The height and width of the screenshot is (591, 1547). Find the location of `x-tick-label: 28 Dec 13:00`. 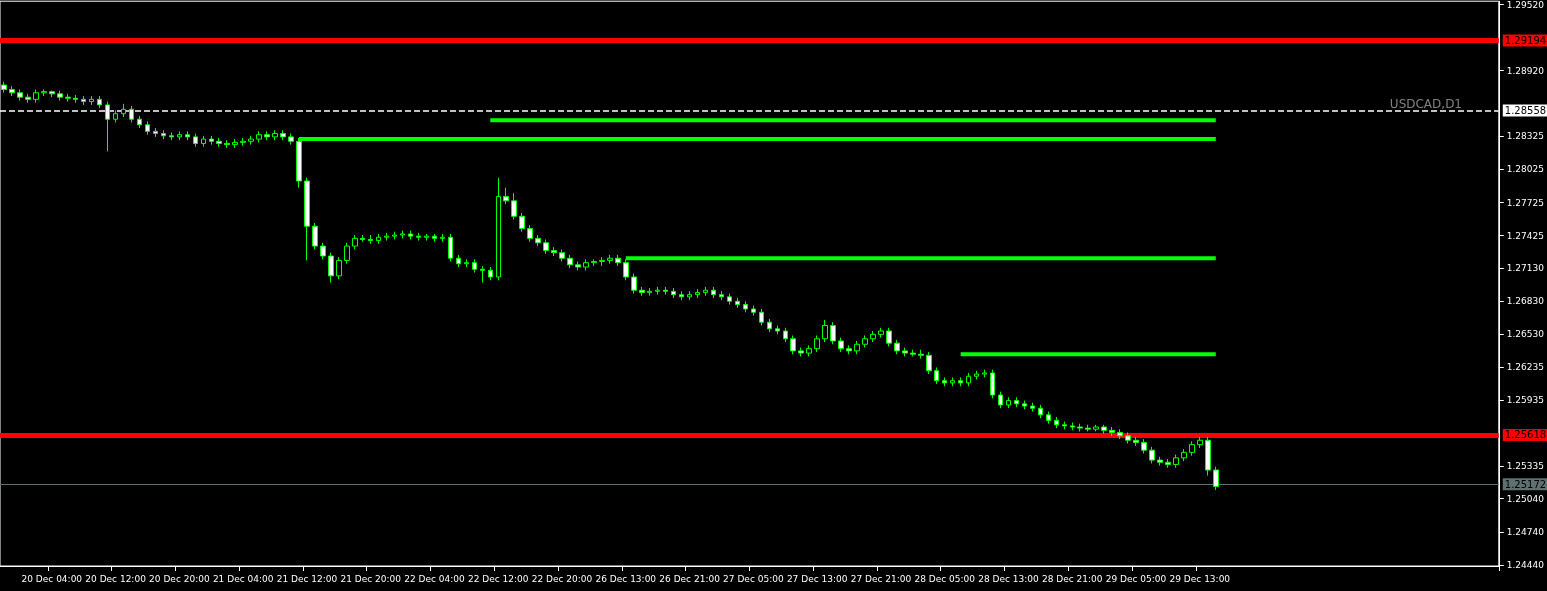

x-tick-label: 28 Dec 13:00 is located at coordinates (1009, 578).